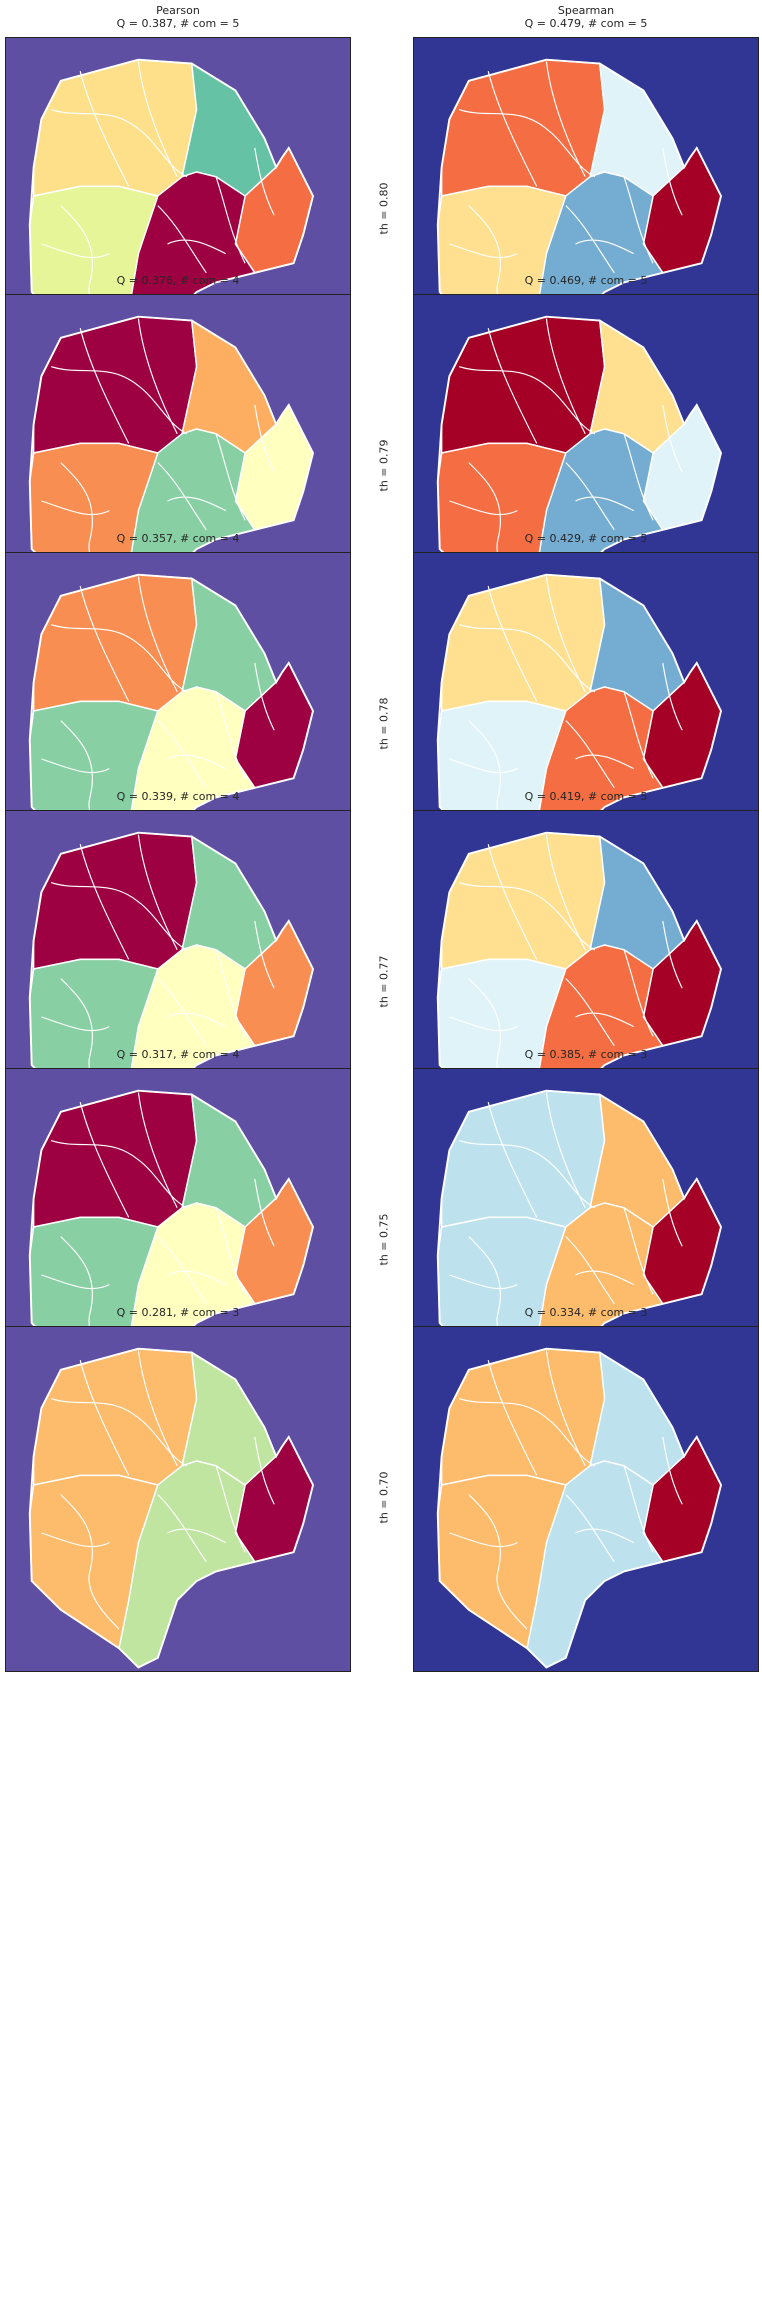 This screenshot has height=2299, width=762. I want to click on threshold-label: th = 0.75, so click(384, 1239).